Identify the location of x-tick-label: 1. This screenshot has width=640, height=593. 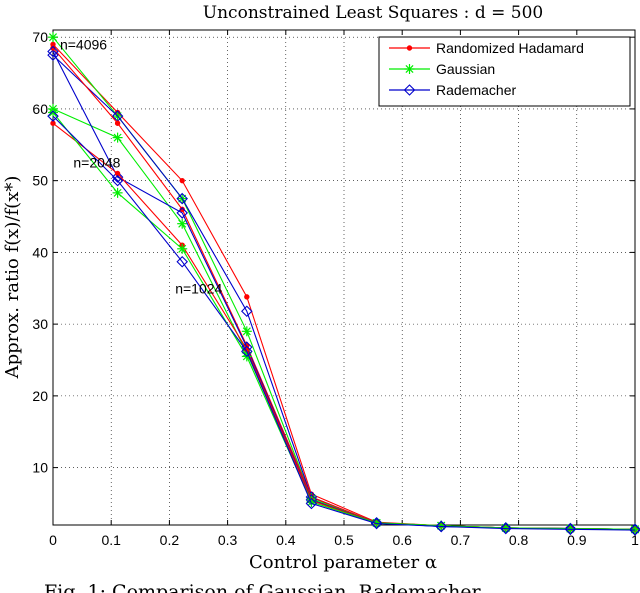
(635, 540).